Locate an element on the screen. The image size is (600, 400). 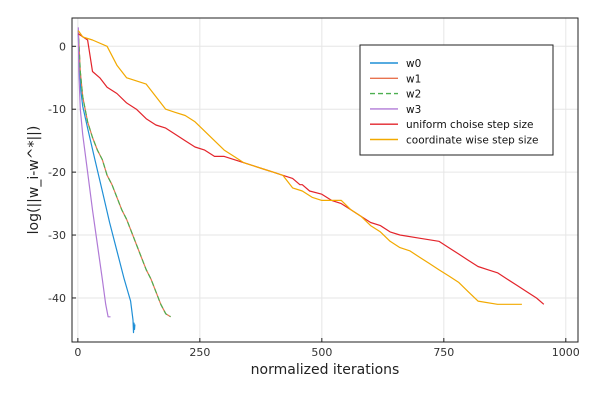
series-line-w3 is located at coordinates (94, 172).